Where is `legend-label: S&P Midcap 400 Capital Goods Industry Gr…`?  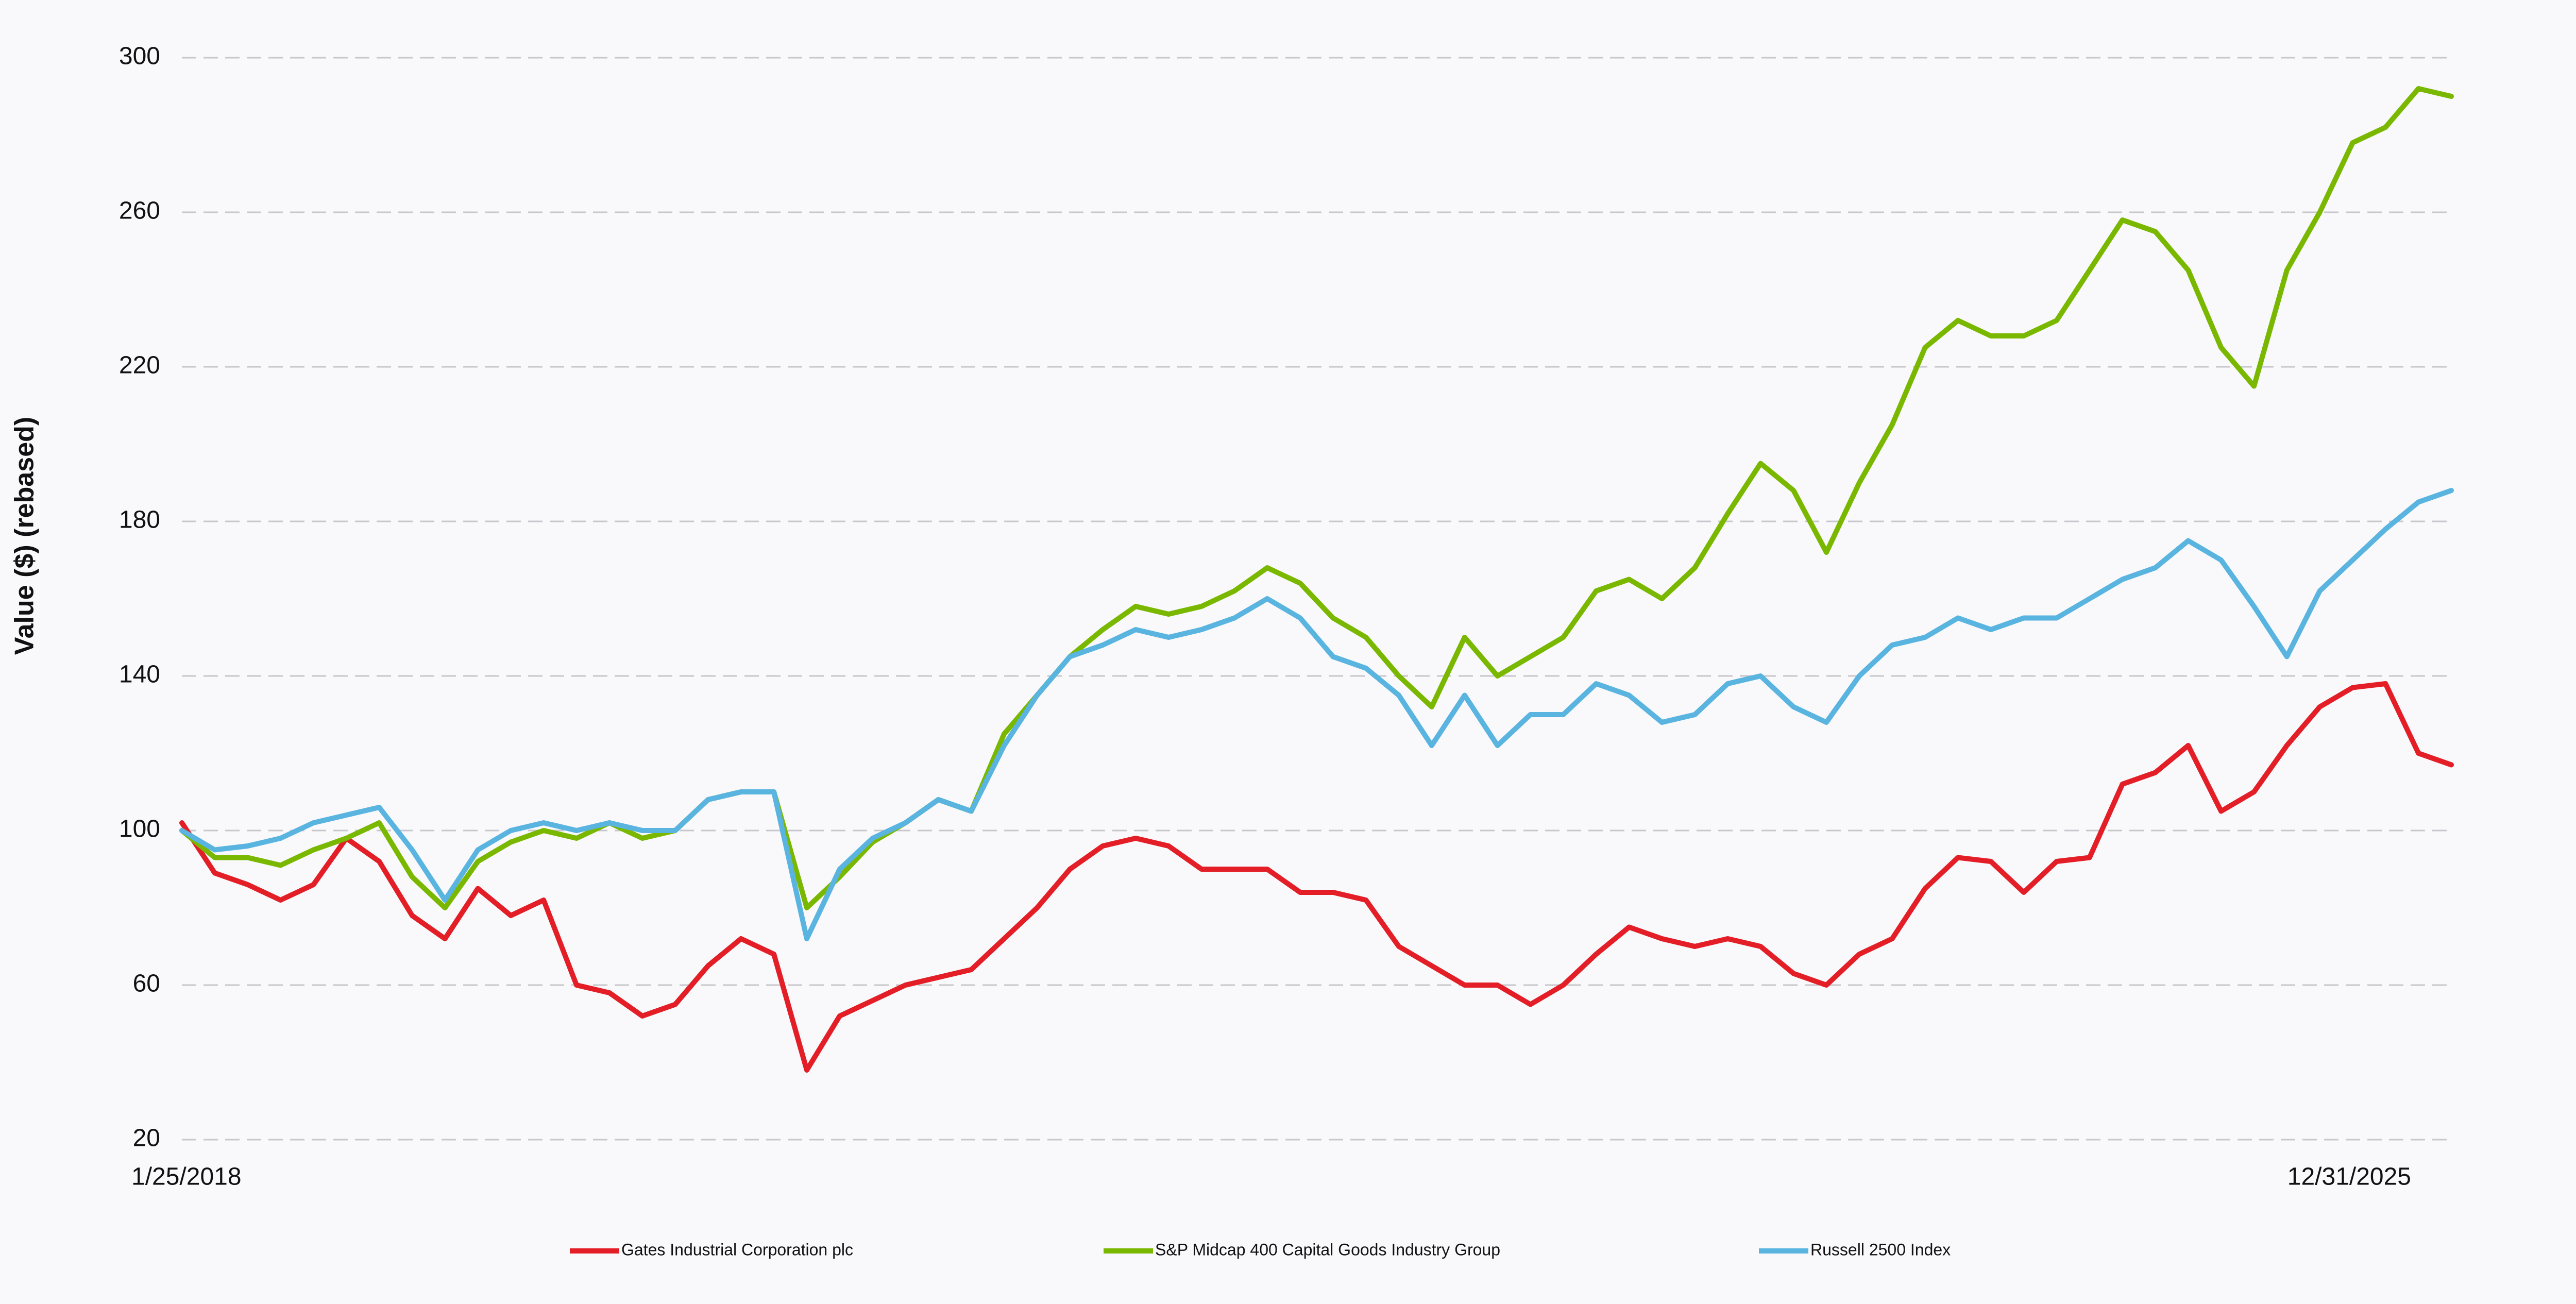
legend-label: S&P Midcap 400 Capital Goods Industry Gr… is located at coordinates (1327, 1249).